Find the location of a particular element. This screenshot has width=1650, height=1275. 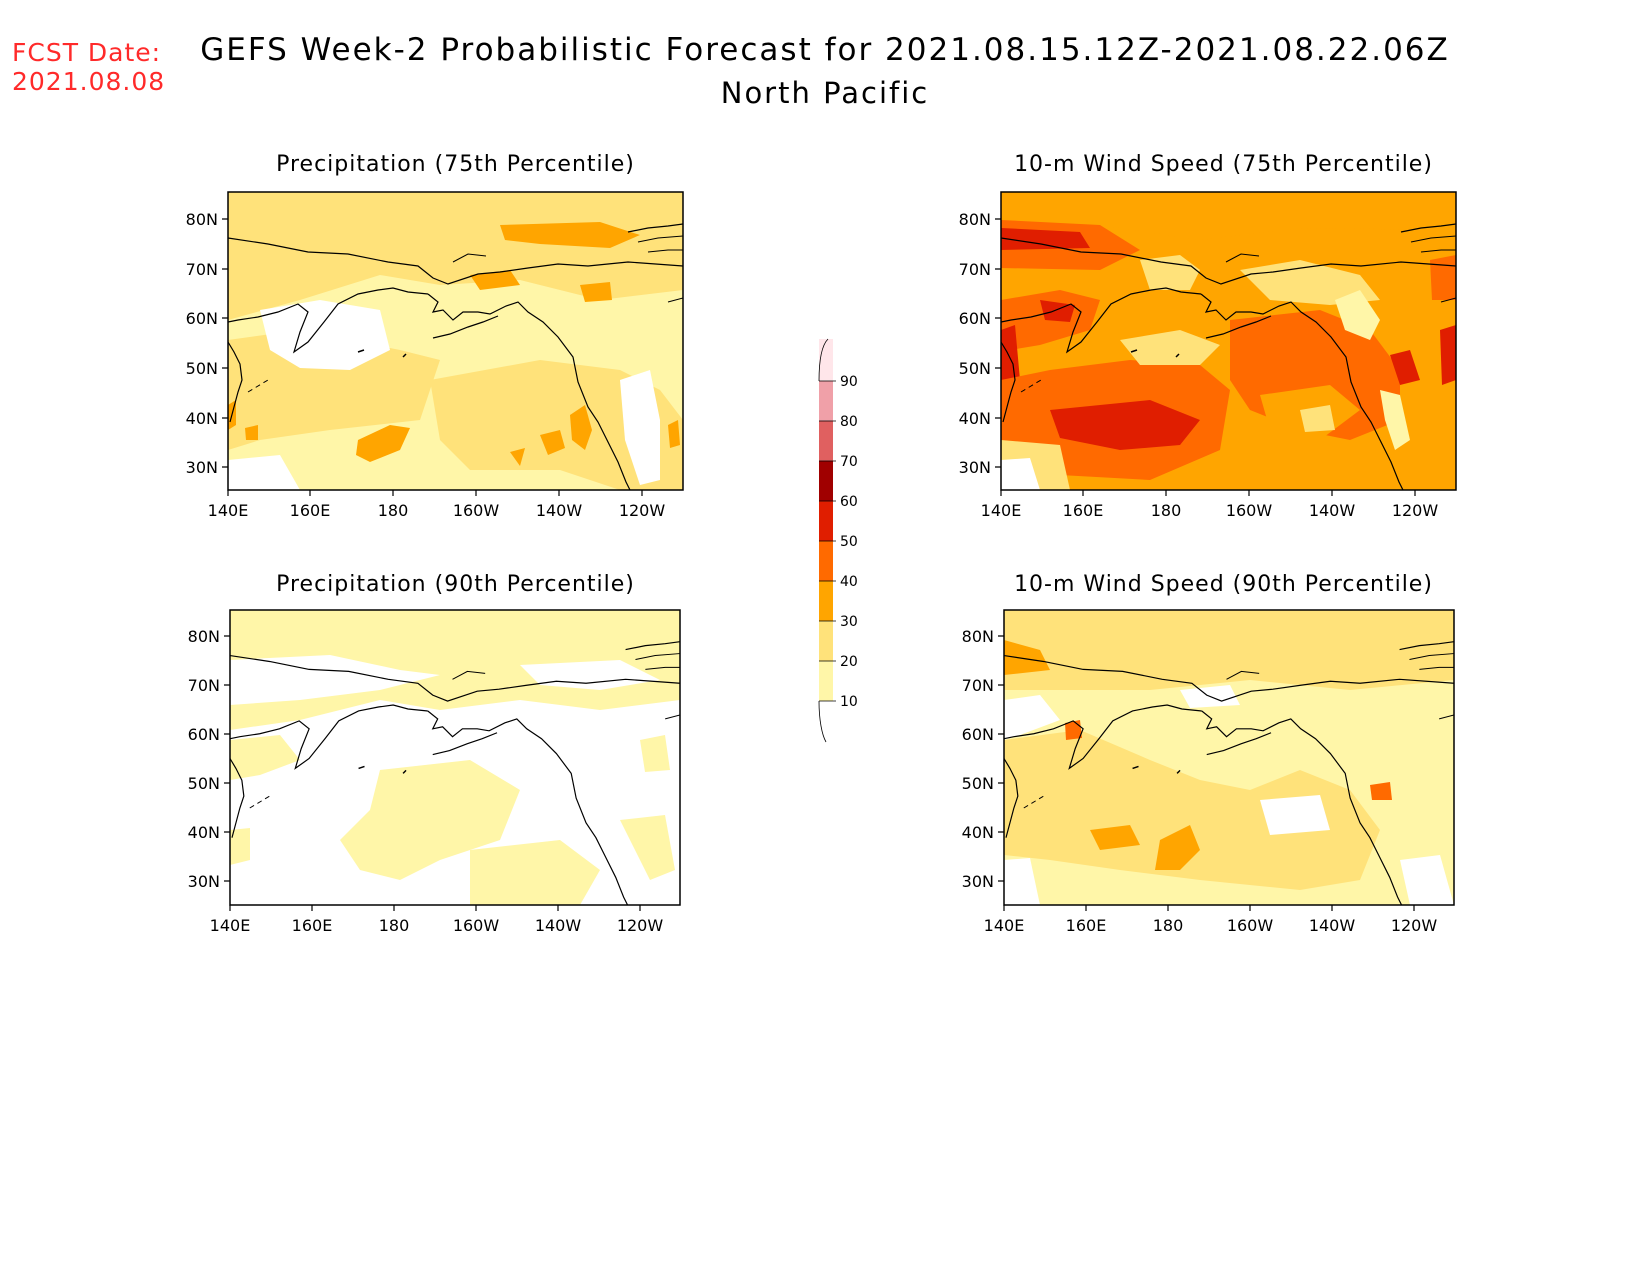

colorbar-label: 70 is located at coordinates (849, 462).